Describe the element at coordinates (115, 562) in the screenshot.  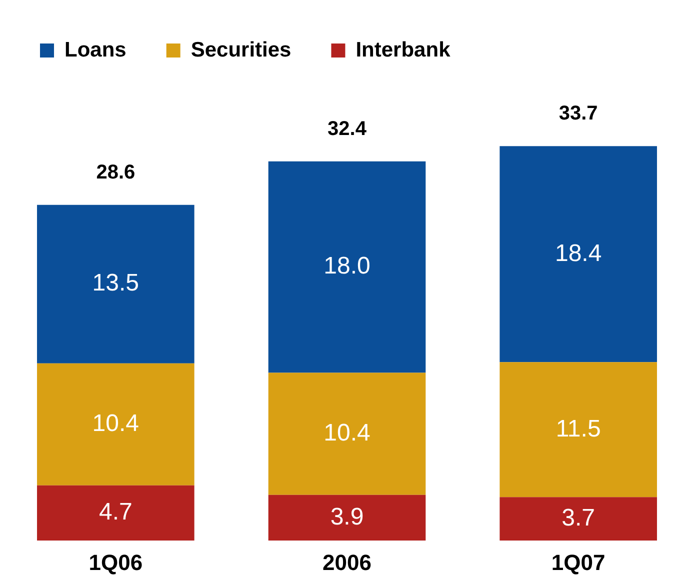
I see `x-tick-label: 1Q06` at that location.